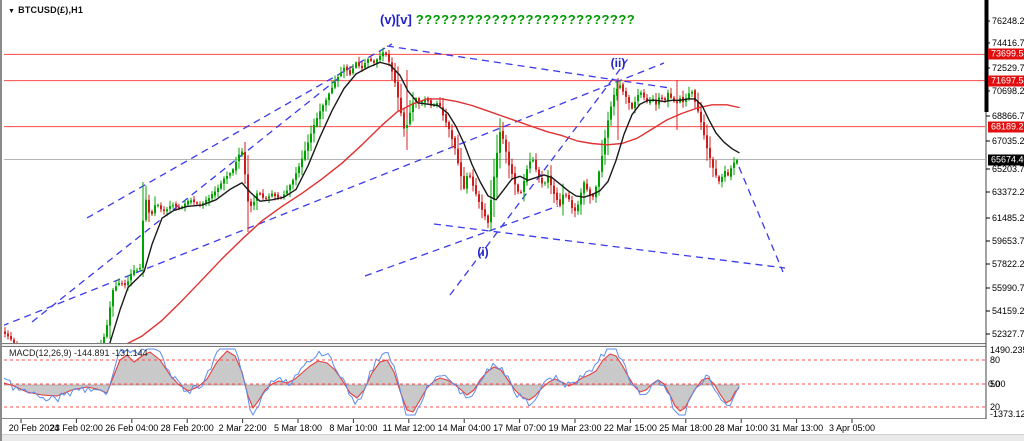 The image size is (1024, 441). I want to click on trendline-rising-through-i, so click(461, 241).